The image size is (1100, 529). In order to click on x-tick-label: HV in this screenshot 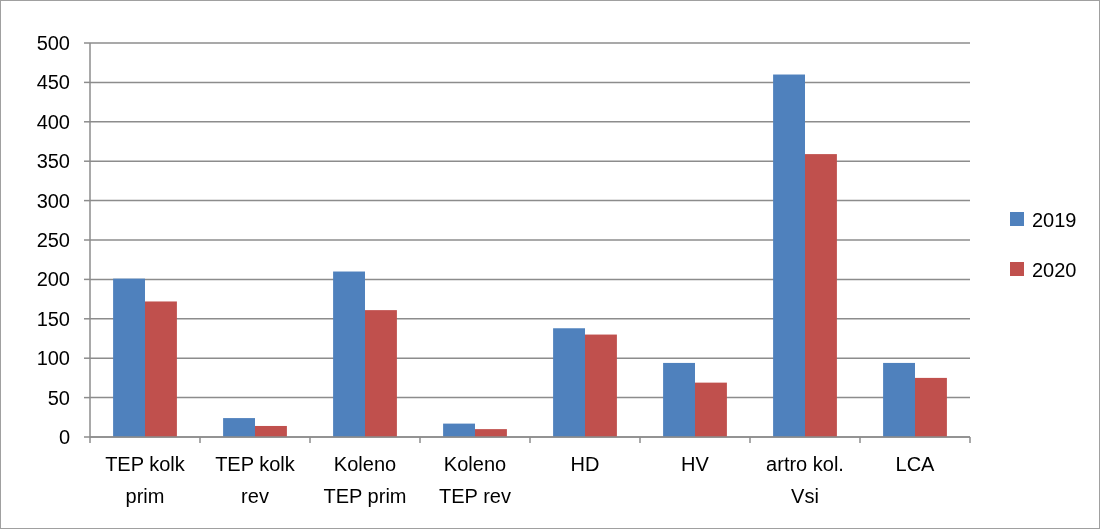, I will do `click(695, 464)`.